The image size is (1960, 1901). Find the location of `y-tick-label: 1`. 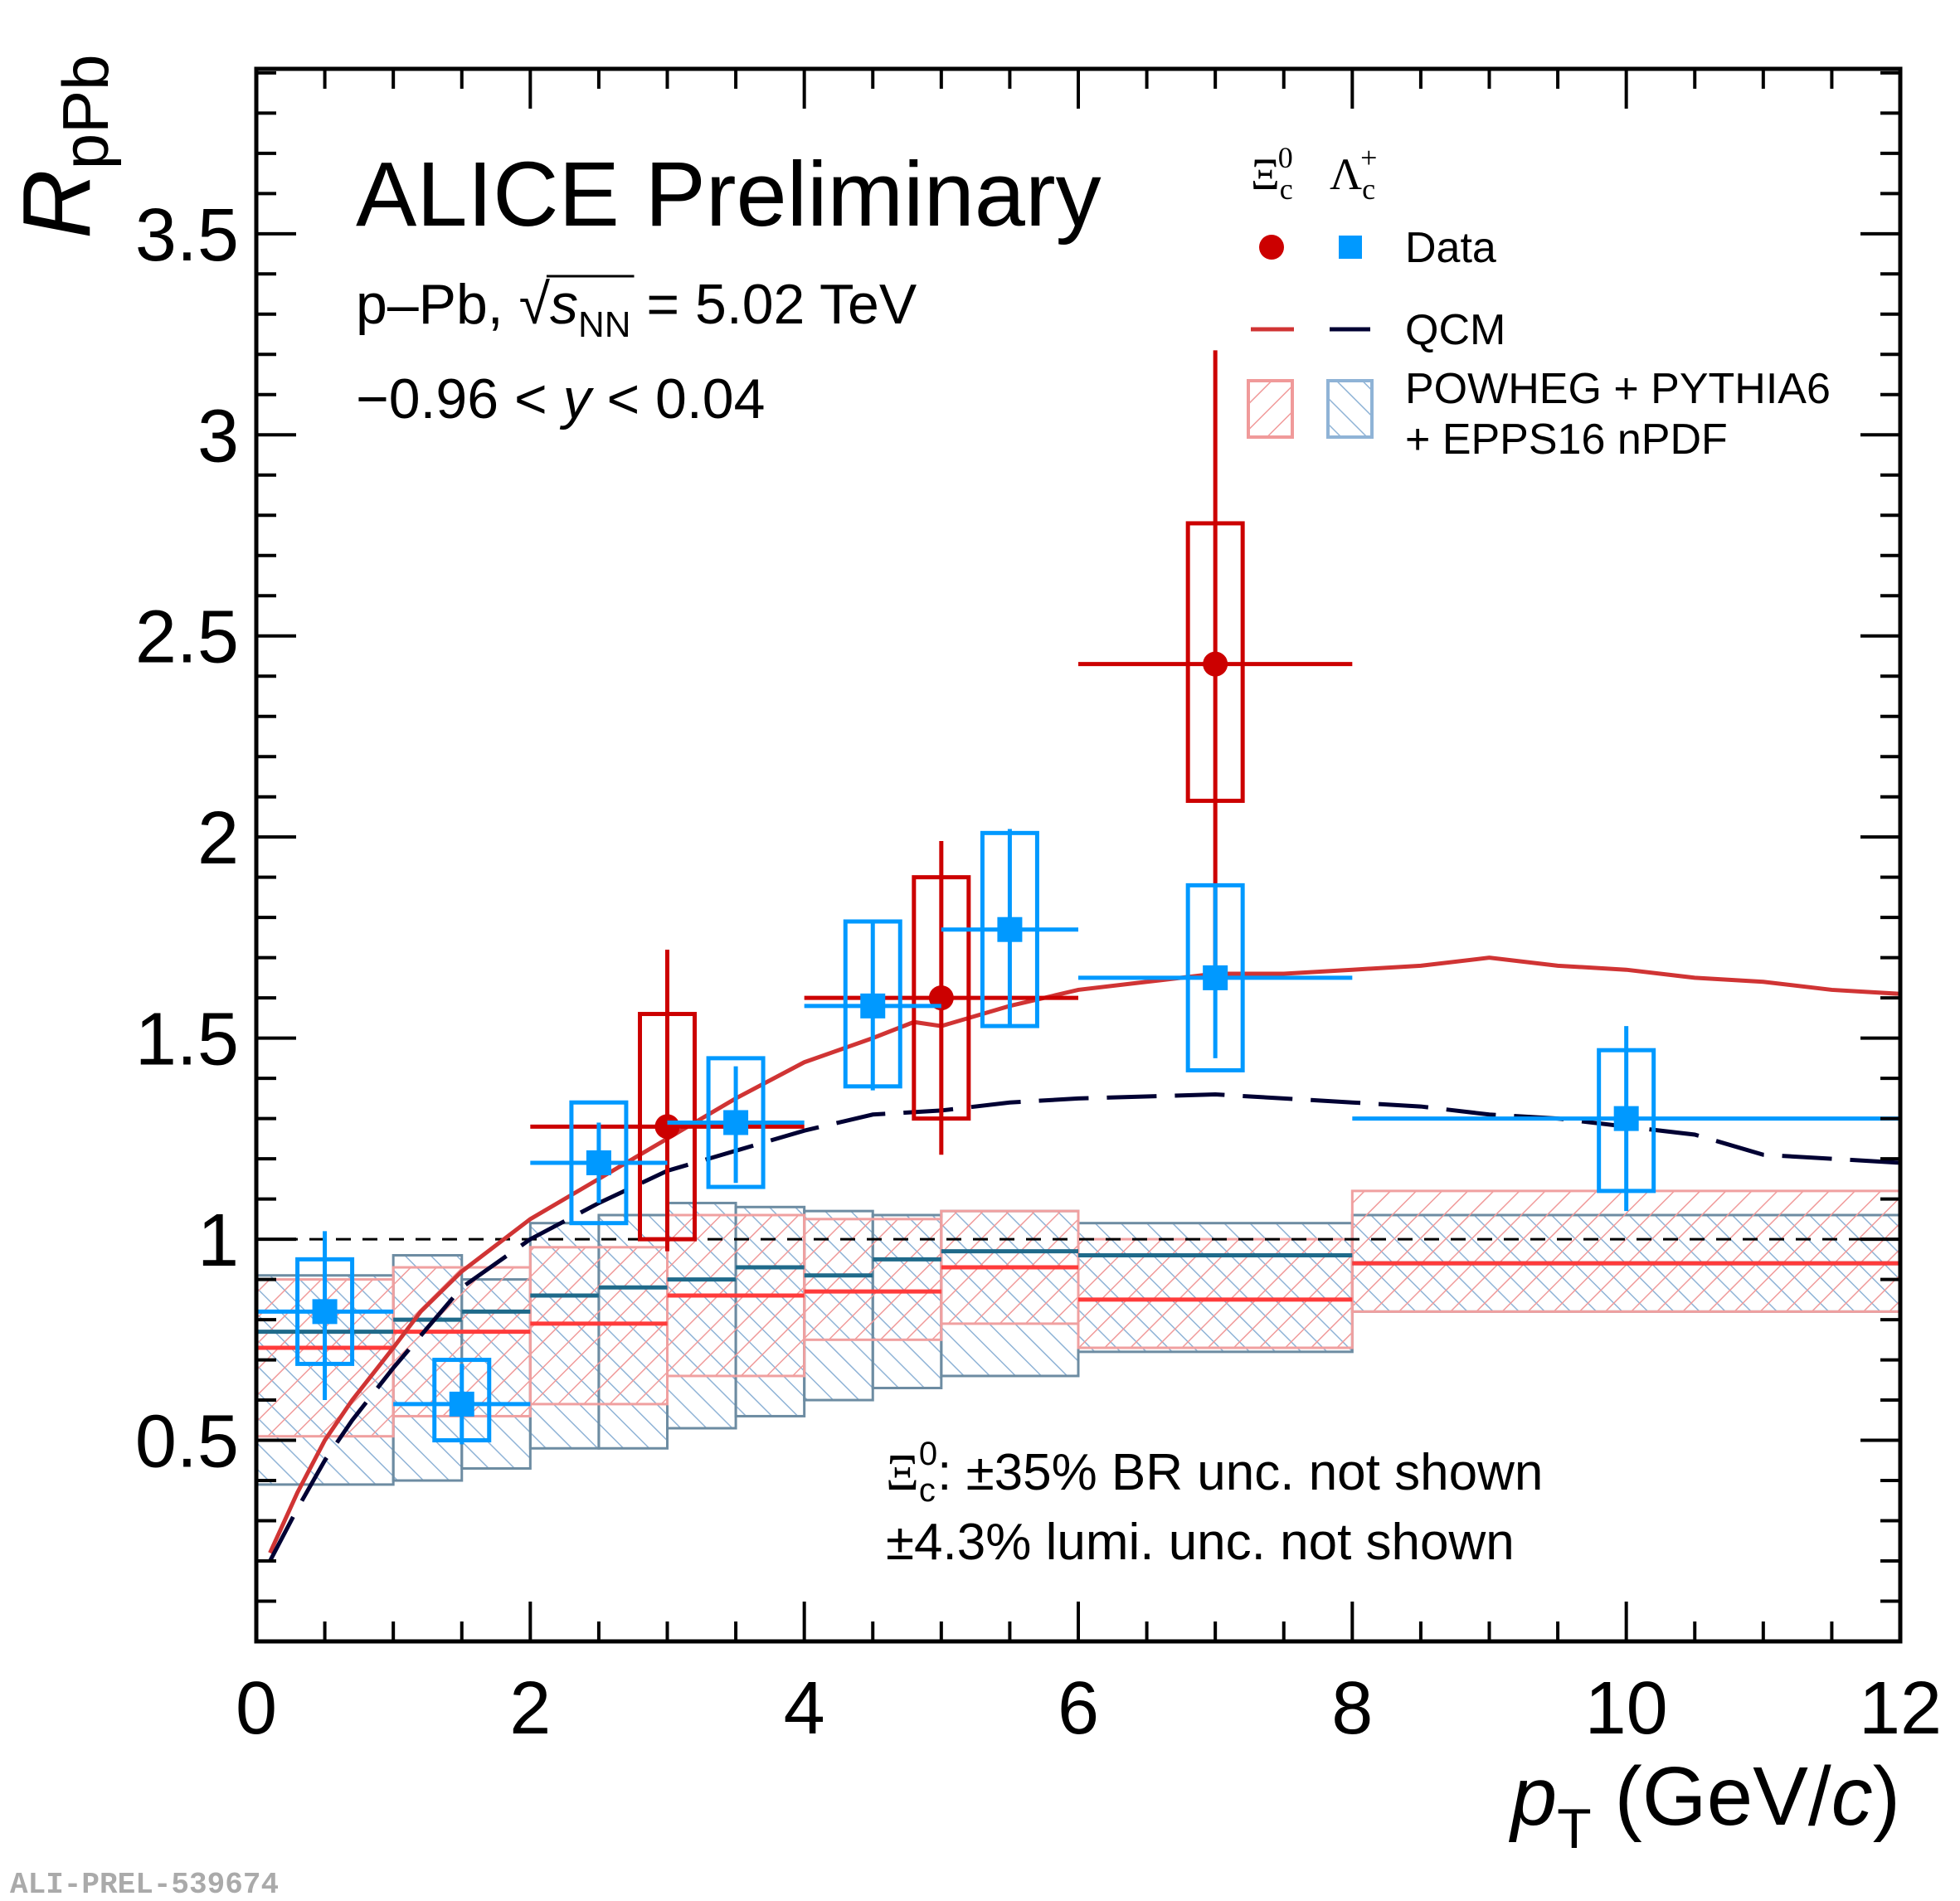

y-tick-label: 1 is located at coordinates (218, 1240).